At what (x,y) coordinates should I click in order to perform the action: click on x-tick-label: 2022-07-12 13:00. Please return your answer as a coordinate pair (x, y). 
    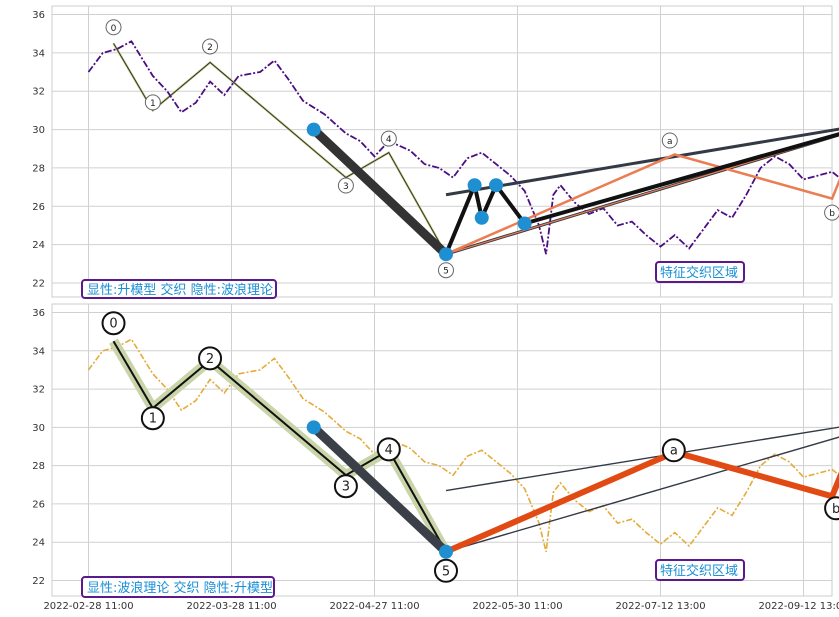
    Looking at the image, I should click on (660, 606).